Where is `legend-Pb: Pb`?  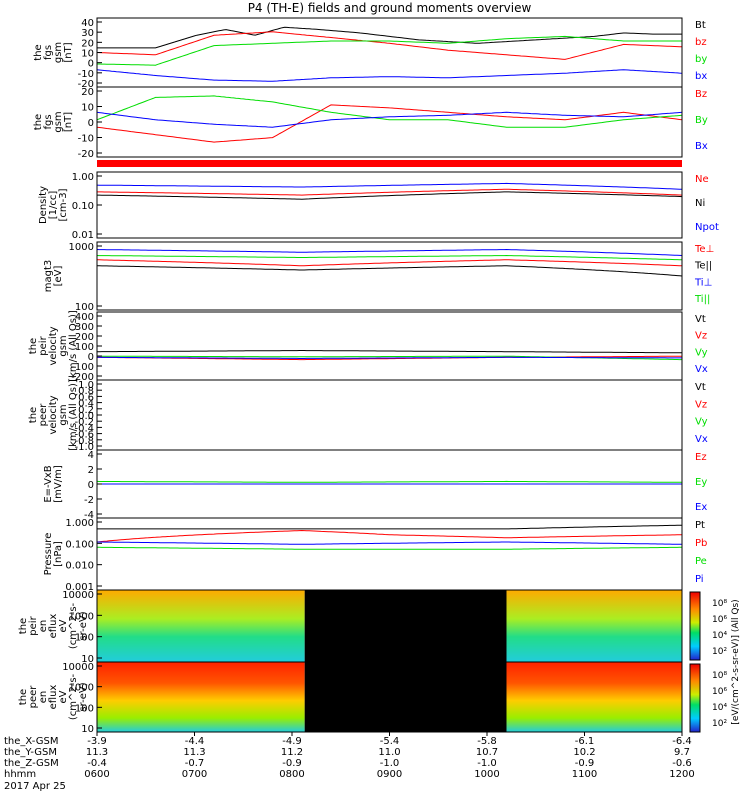 legend-Pb: Pb is located at coordinates (701, 543).